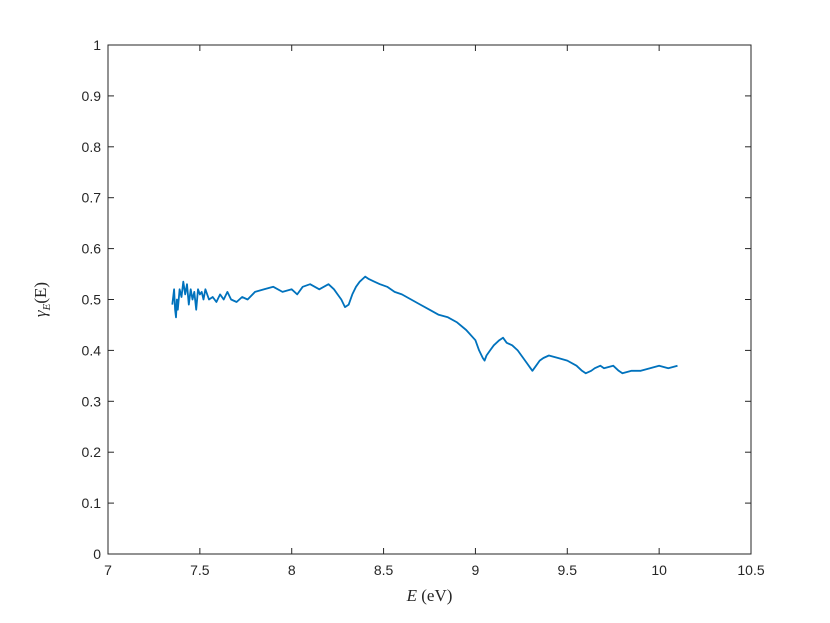 This screenshot has height=623, width=830. I want to click on x-tick-label: 7.5, so click(200, 570).